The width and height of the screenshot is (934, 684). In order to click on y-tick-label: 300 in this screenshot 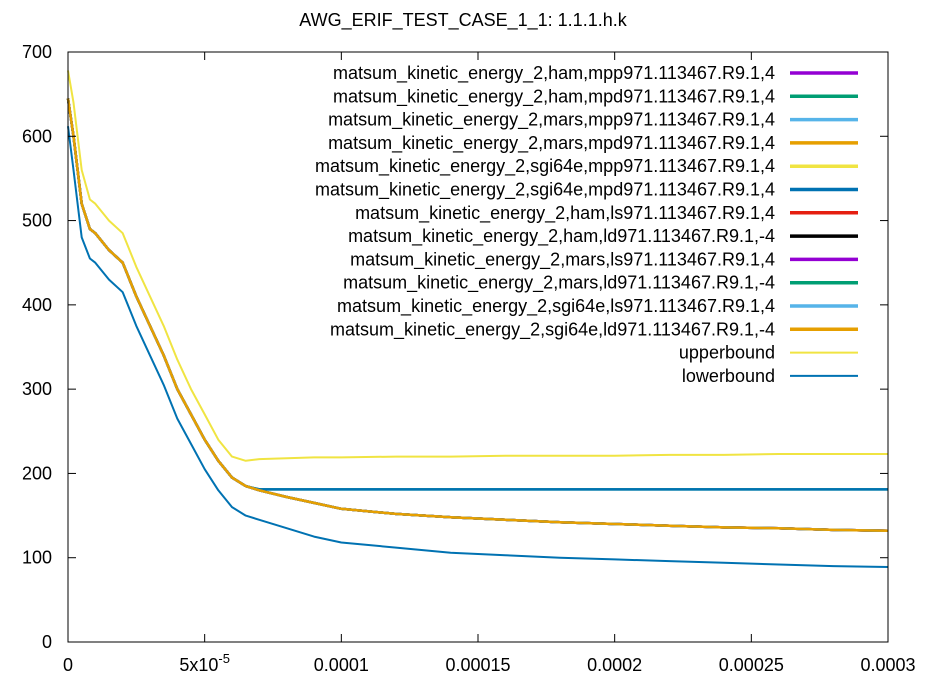, I will do `click(37, 389)`.